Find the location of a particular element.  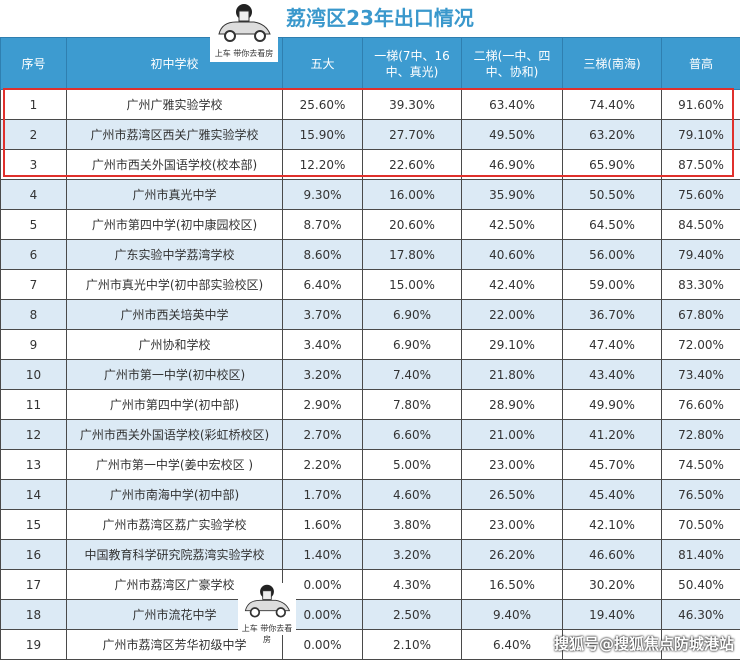

table-cell: 16.50% is located at coordinates (512, 584).